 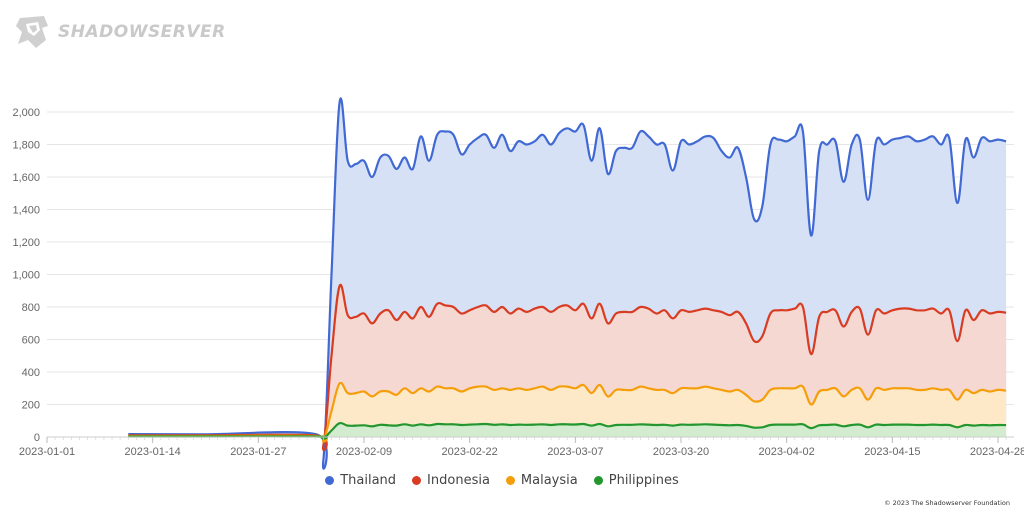 I want to click on x-tick-label: 2023-02-09, so click(x=364, y=452).